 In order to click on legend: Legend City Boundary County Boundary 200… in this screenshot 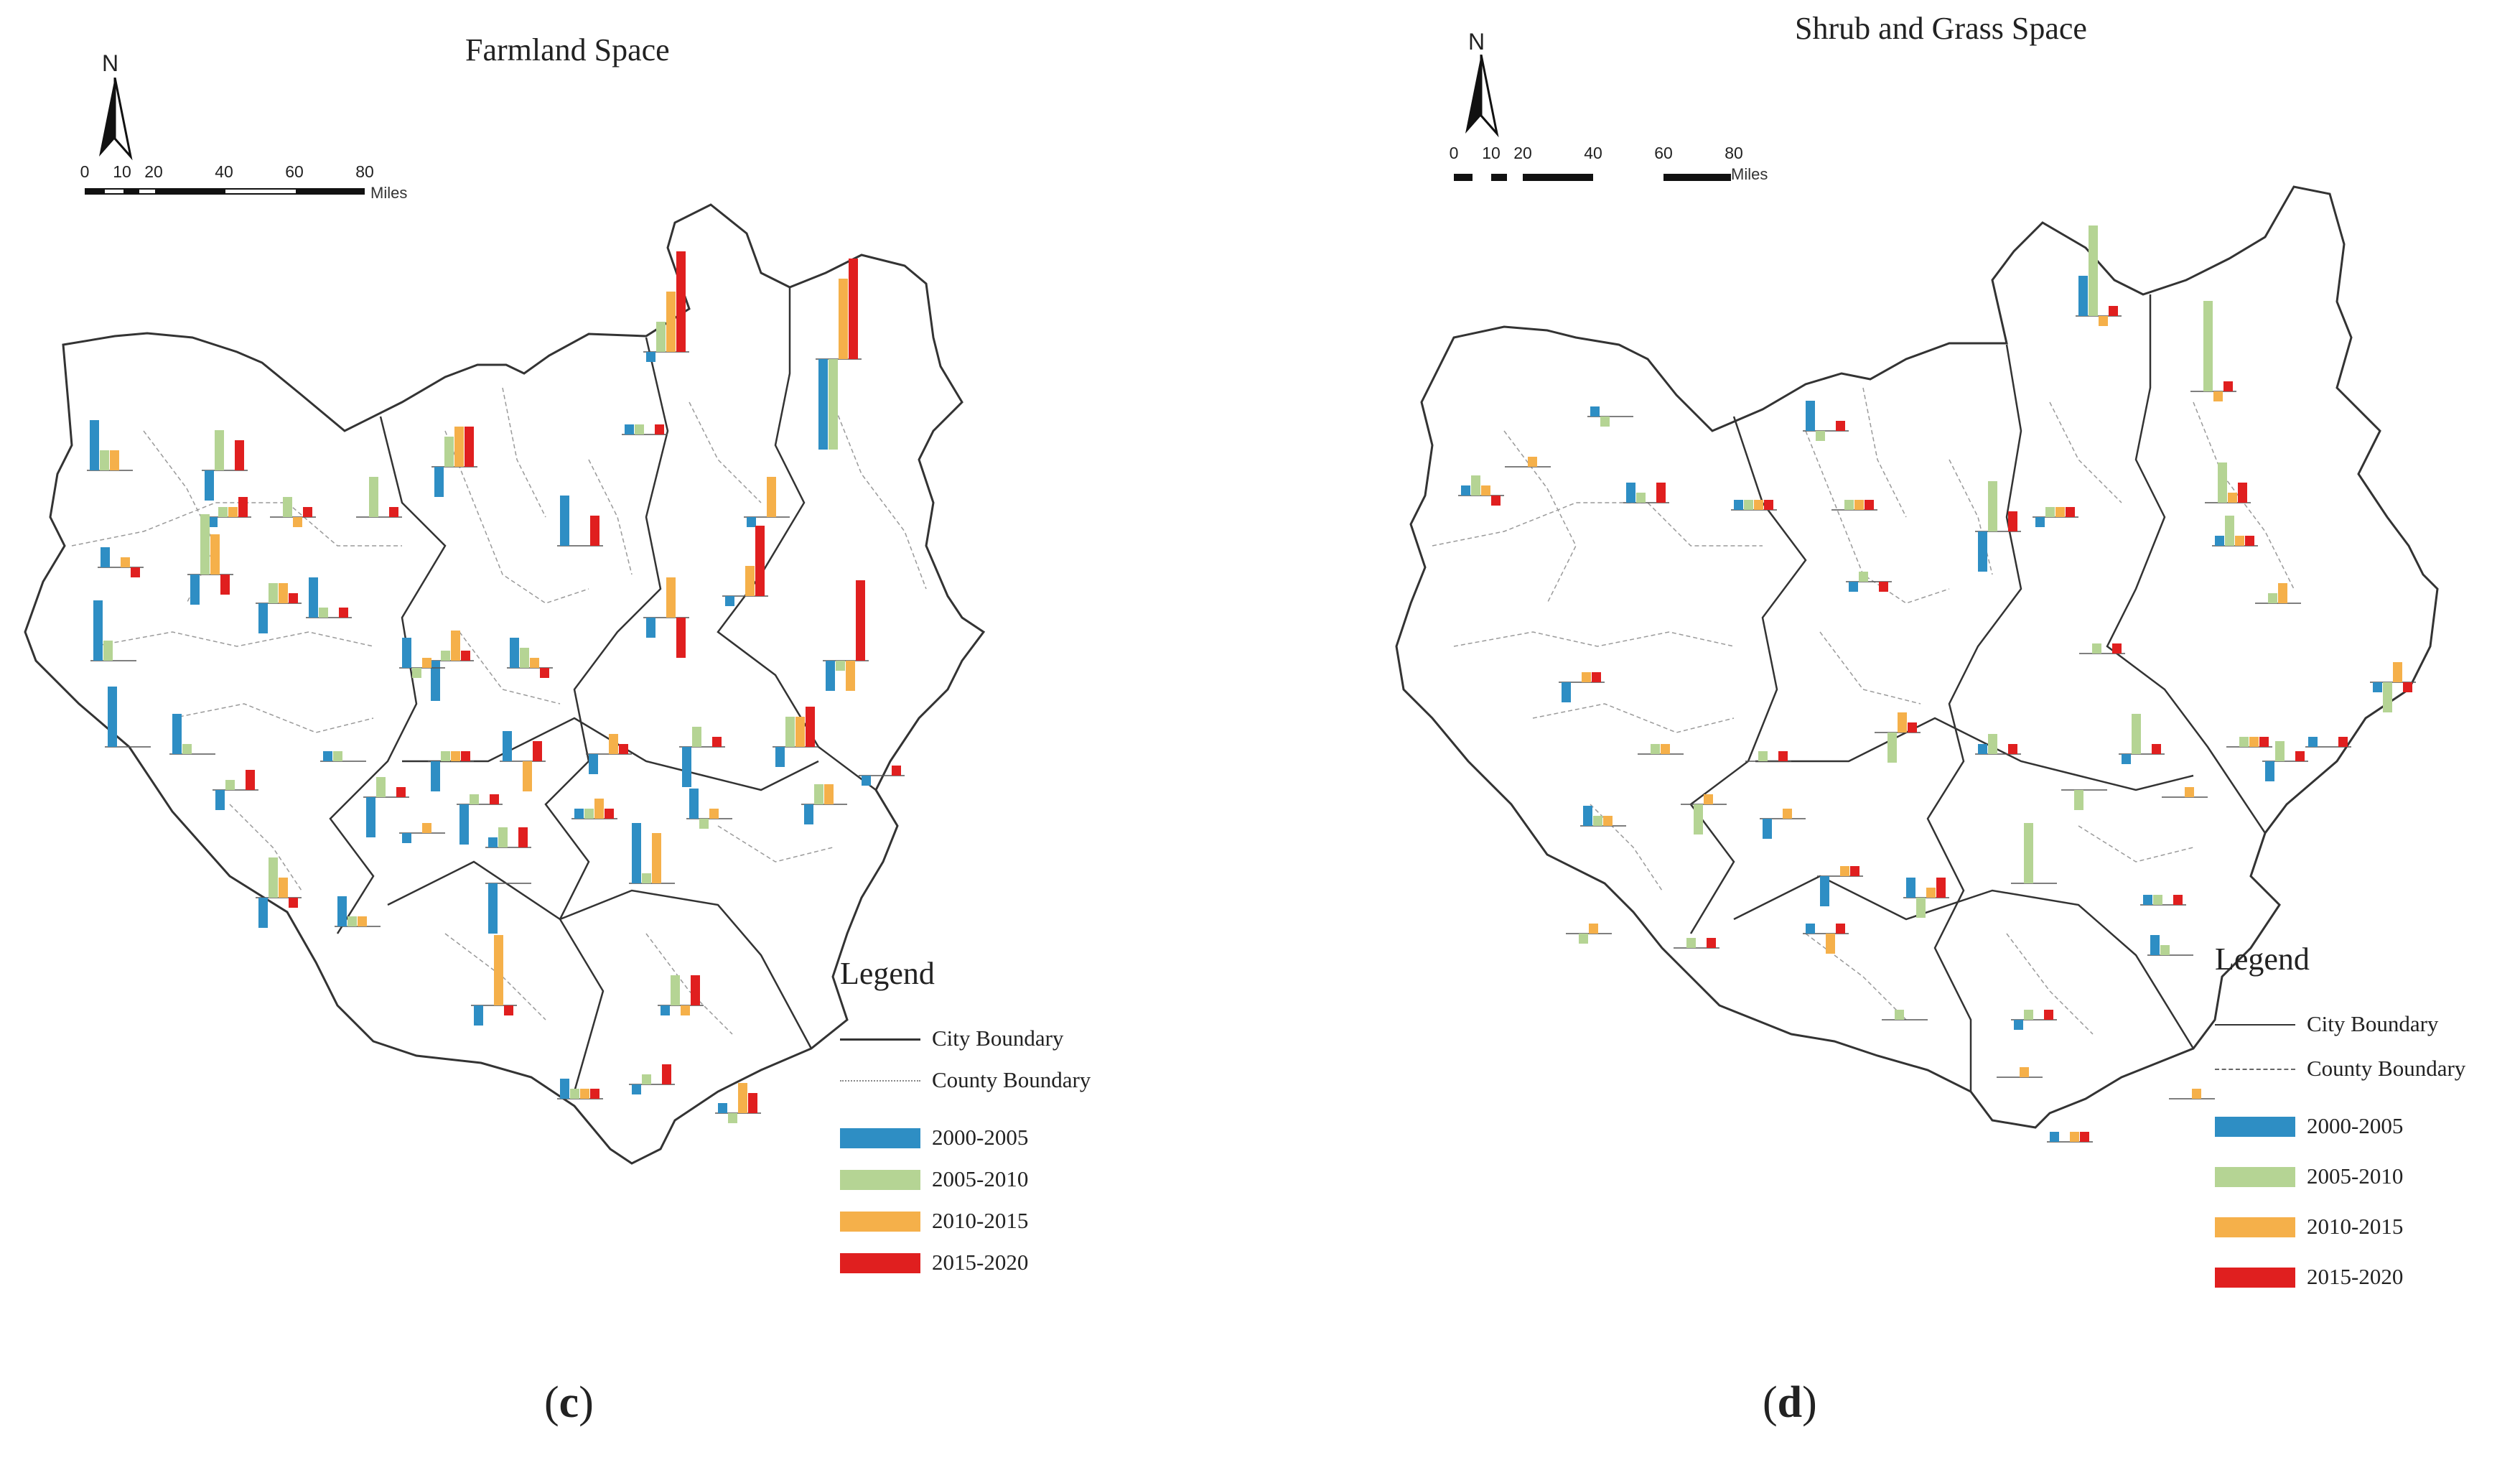, I will do `click(991, 1120)`.